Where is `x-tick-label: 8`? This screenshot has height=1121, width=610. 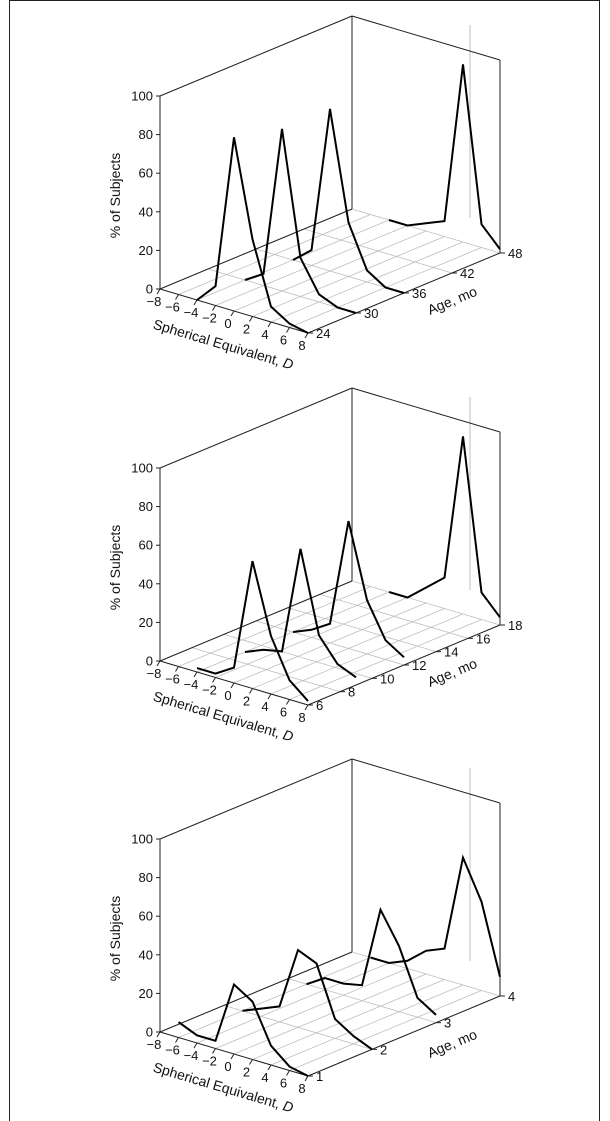 x-tick-label: 8 is located at coordinates (301, 717).